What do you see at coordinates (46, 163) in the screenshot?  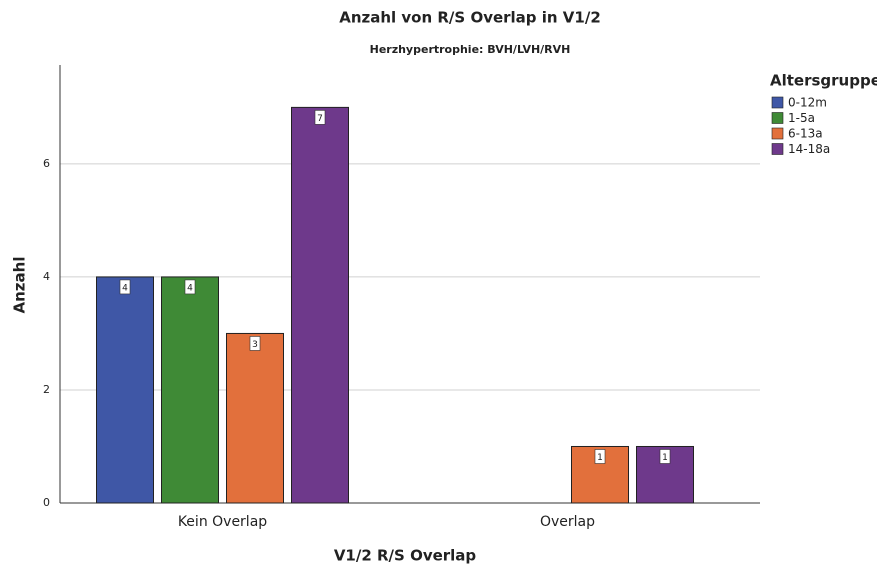 I see `y-tick-label: 6` at bounding box center [46, 163].